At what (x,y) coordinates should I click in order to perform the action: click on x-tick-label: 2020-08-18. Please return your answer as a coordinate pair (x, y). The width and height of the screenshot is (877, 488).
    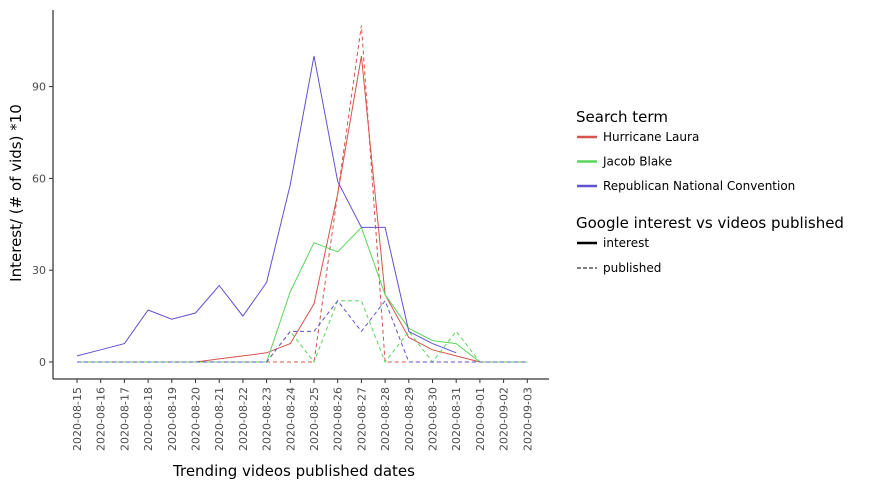
    Looking at the image, I should click on (148, 419).